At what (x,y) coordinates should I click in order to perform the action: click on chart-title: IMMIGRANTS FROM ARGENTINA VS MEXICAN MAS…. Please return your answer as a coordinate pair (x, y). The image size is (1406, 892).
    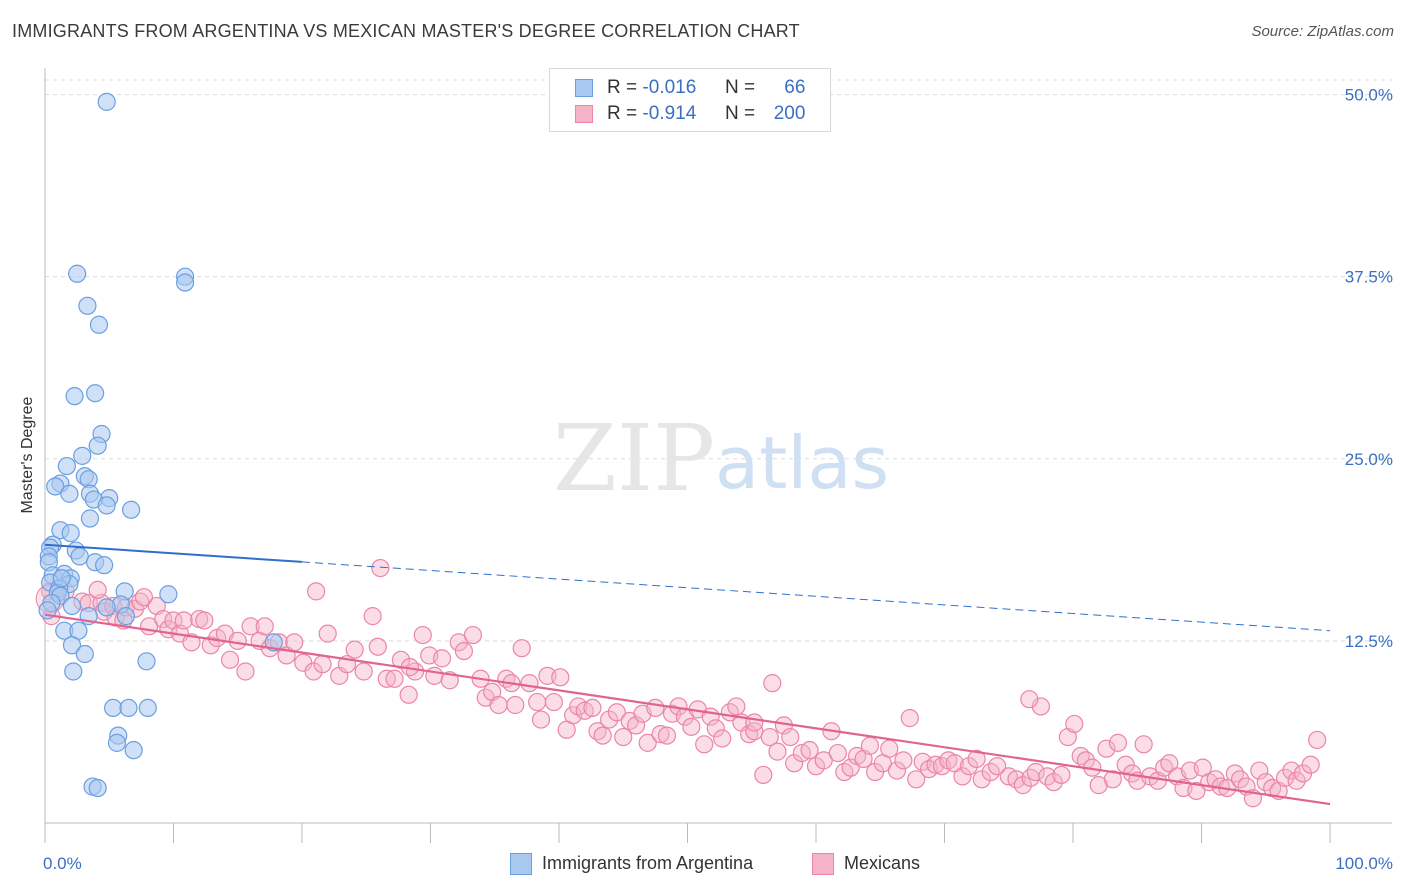
    Looking at the image, I should click on (406, 31).